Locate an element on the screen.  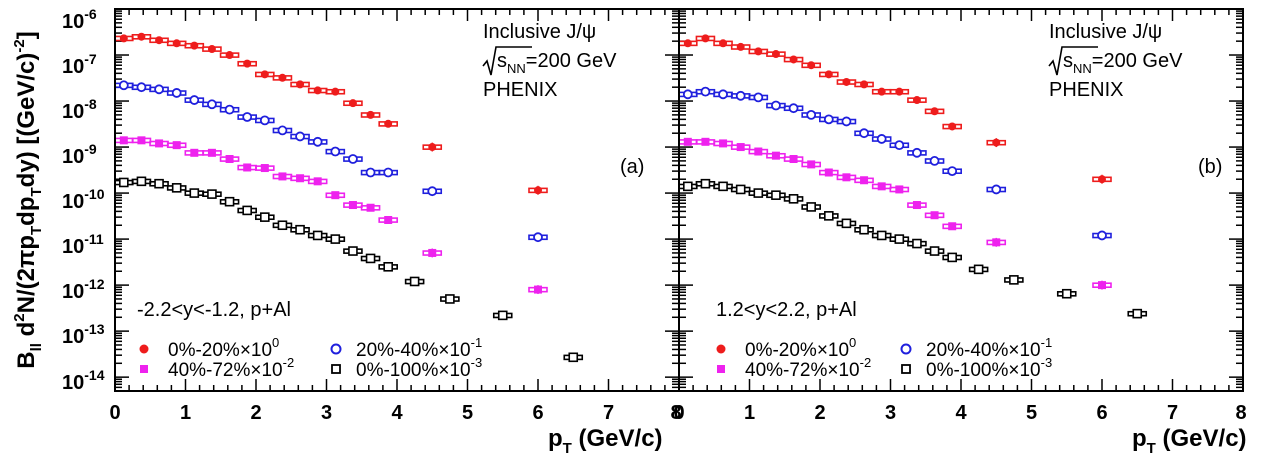
xtick-label: 3 is located at coordinates (326, 413).